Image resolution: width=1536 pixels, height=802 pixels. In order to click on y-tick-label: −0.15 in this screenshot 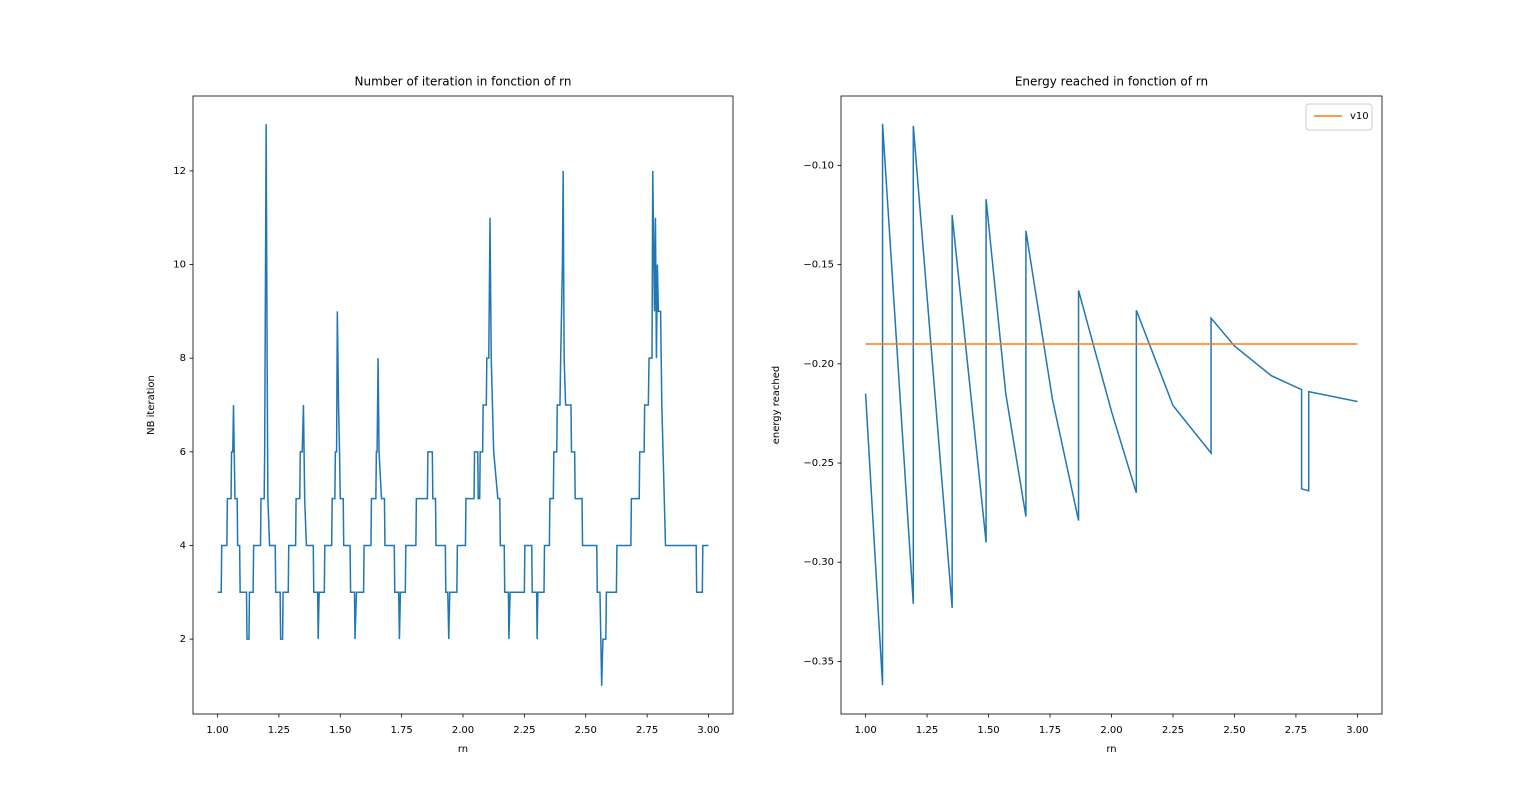, I will do `click(818, 265)`.